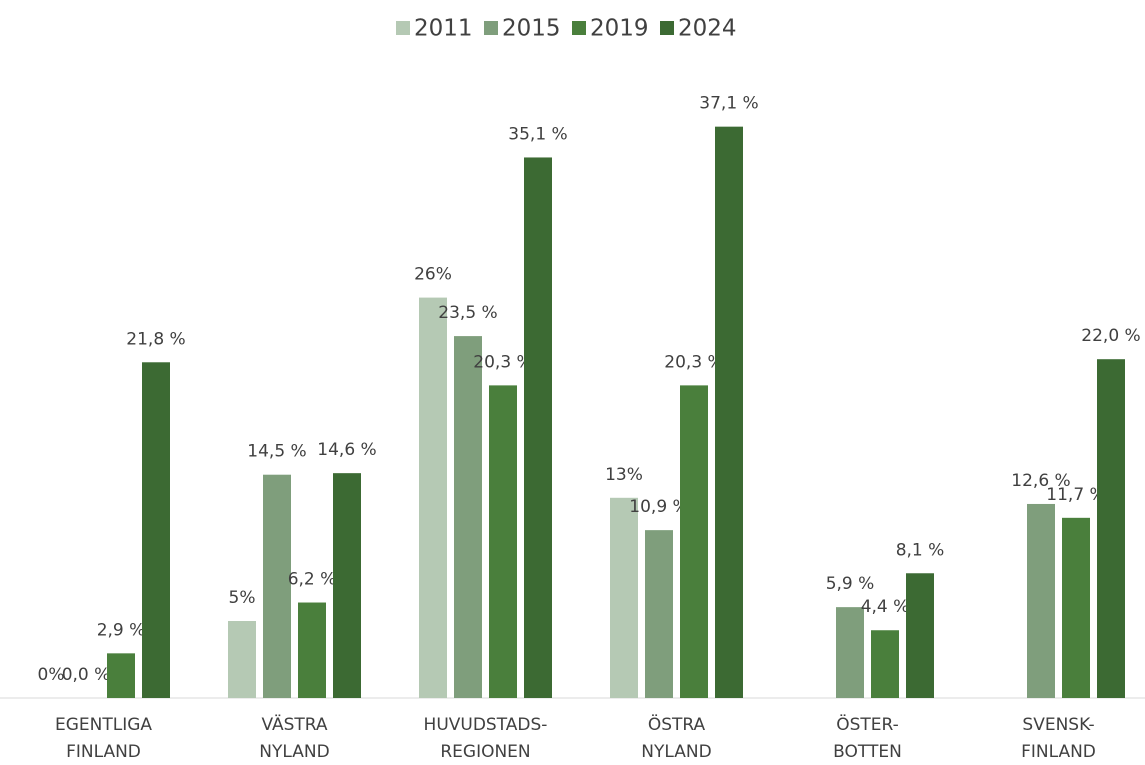 The width and height of the screenshot is (1145, 765). I want to click on data-label: 8,1 %, so click(920, 550).